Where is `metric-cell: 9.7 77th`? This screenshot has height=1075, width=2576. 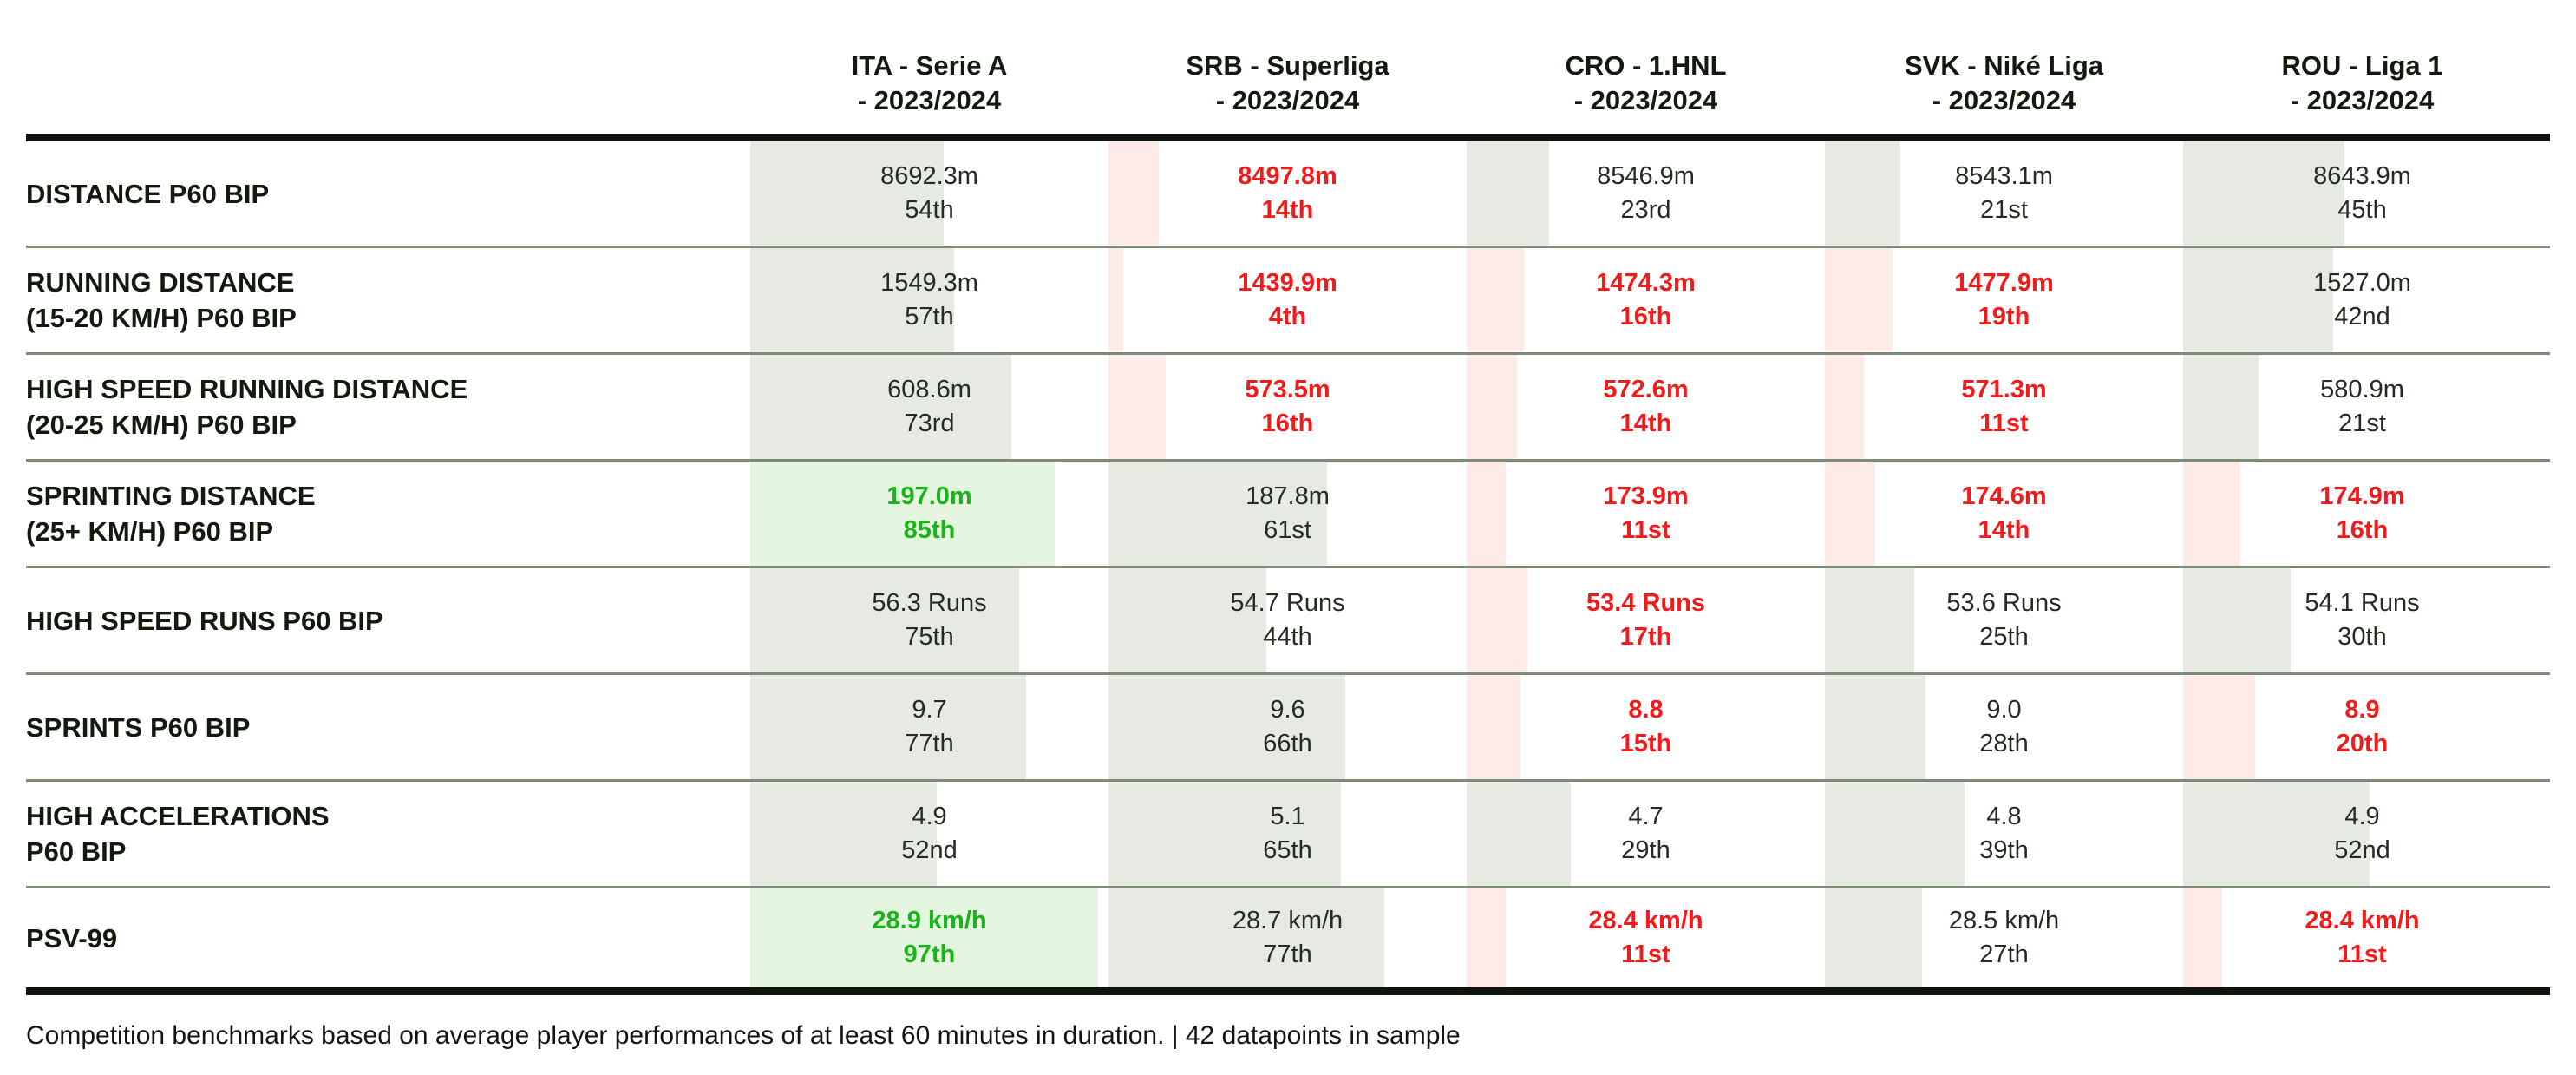 metric-cell: 9.7 77th is located at coordinates (929, 727).